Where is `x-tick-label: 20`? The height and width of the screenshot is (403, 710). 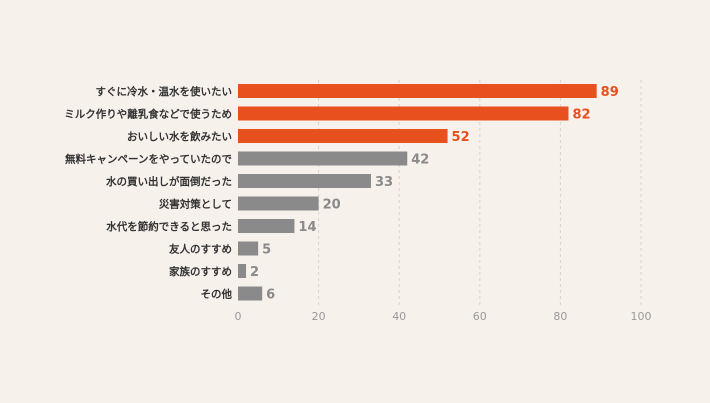
x-tick-label: 20 is located at coordinates (319, 316).